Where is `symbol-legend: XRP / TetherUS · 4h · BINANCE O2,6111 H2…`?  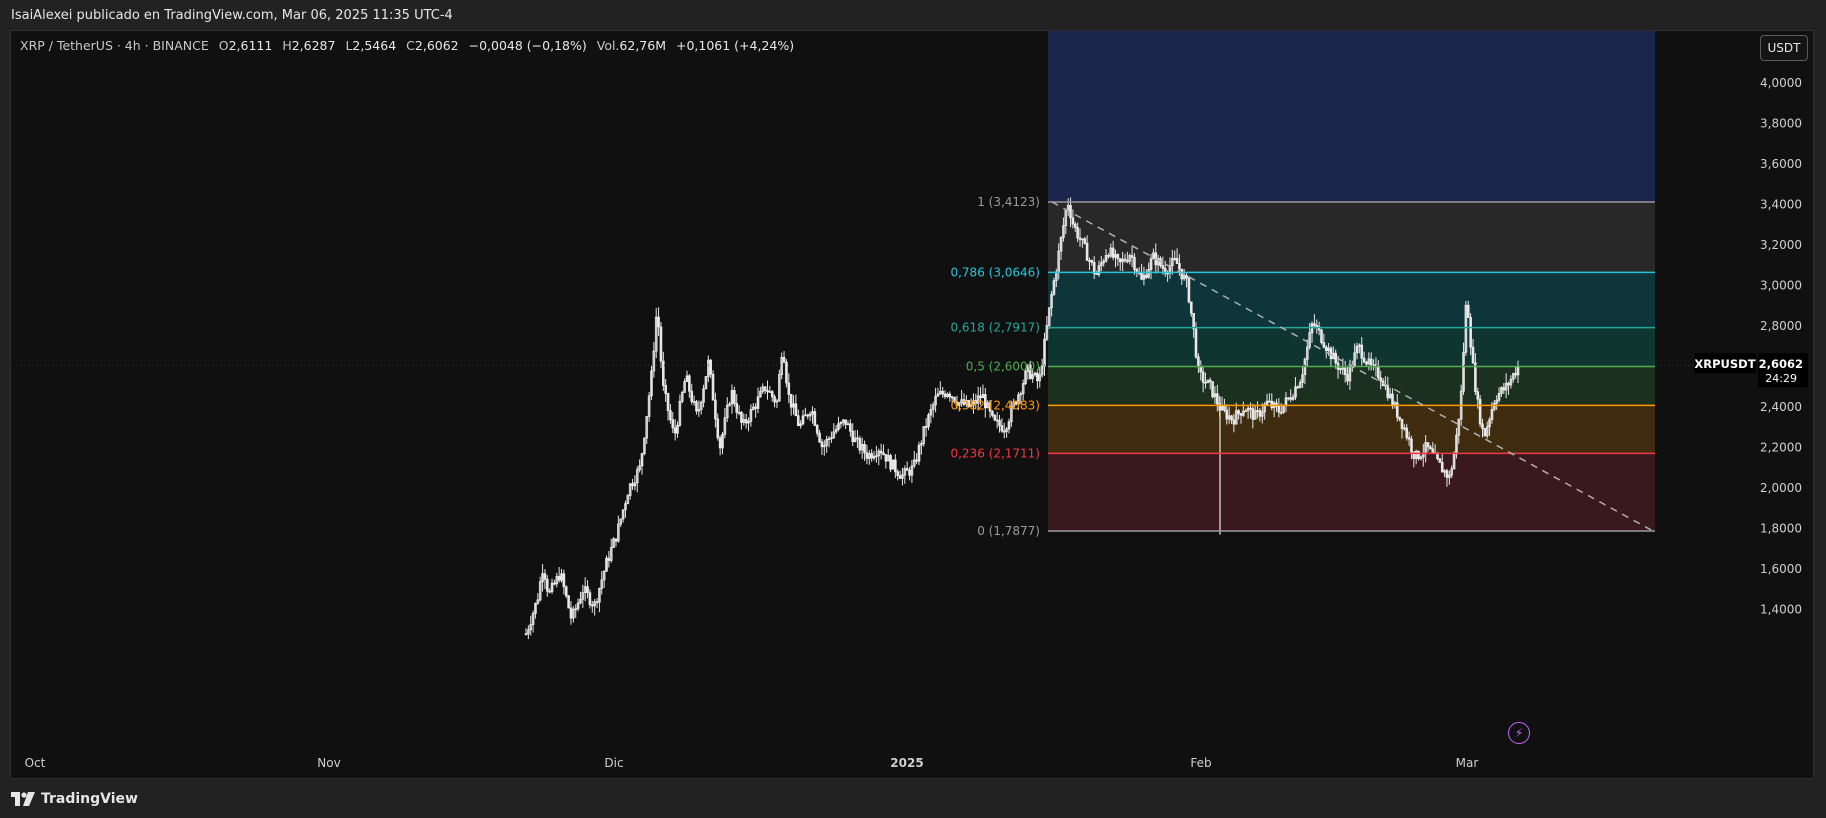 symbol-legend: XRP / TetherUS · 4h · BINANCE O2,6111 H2… is located at coordinates (407, 45).